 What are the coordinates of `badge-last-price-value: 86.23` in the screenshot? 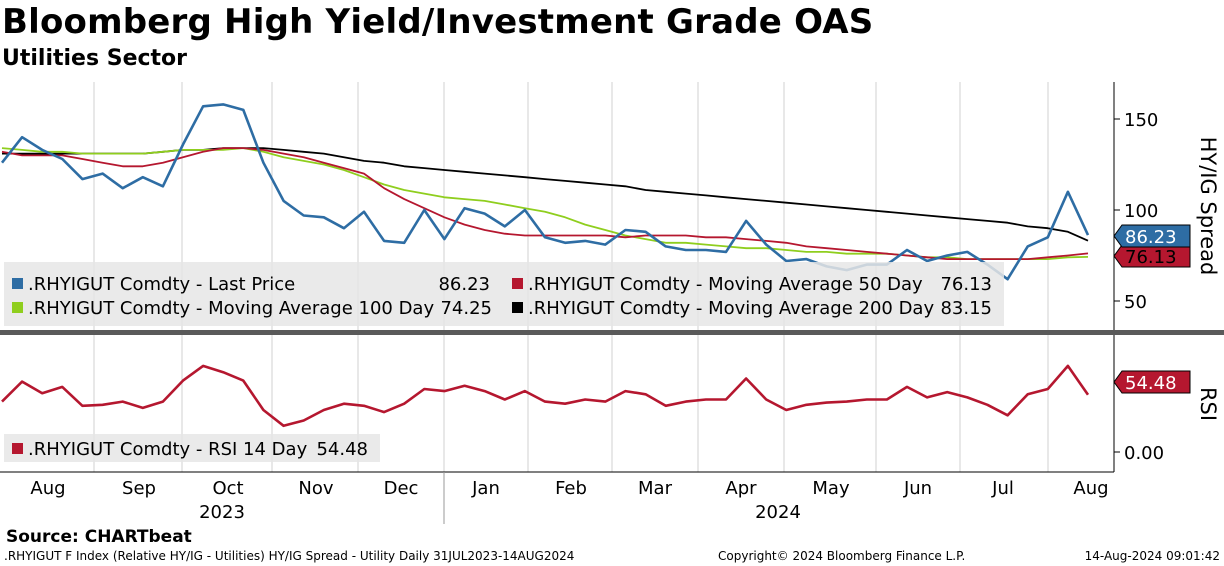 It's located at (1151, 237).